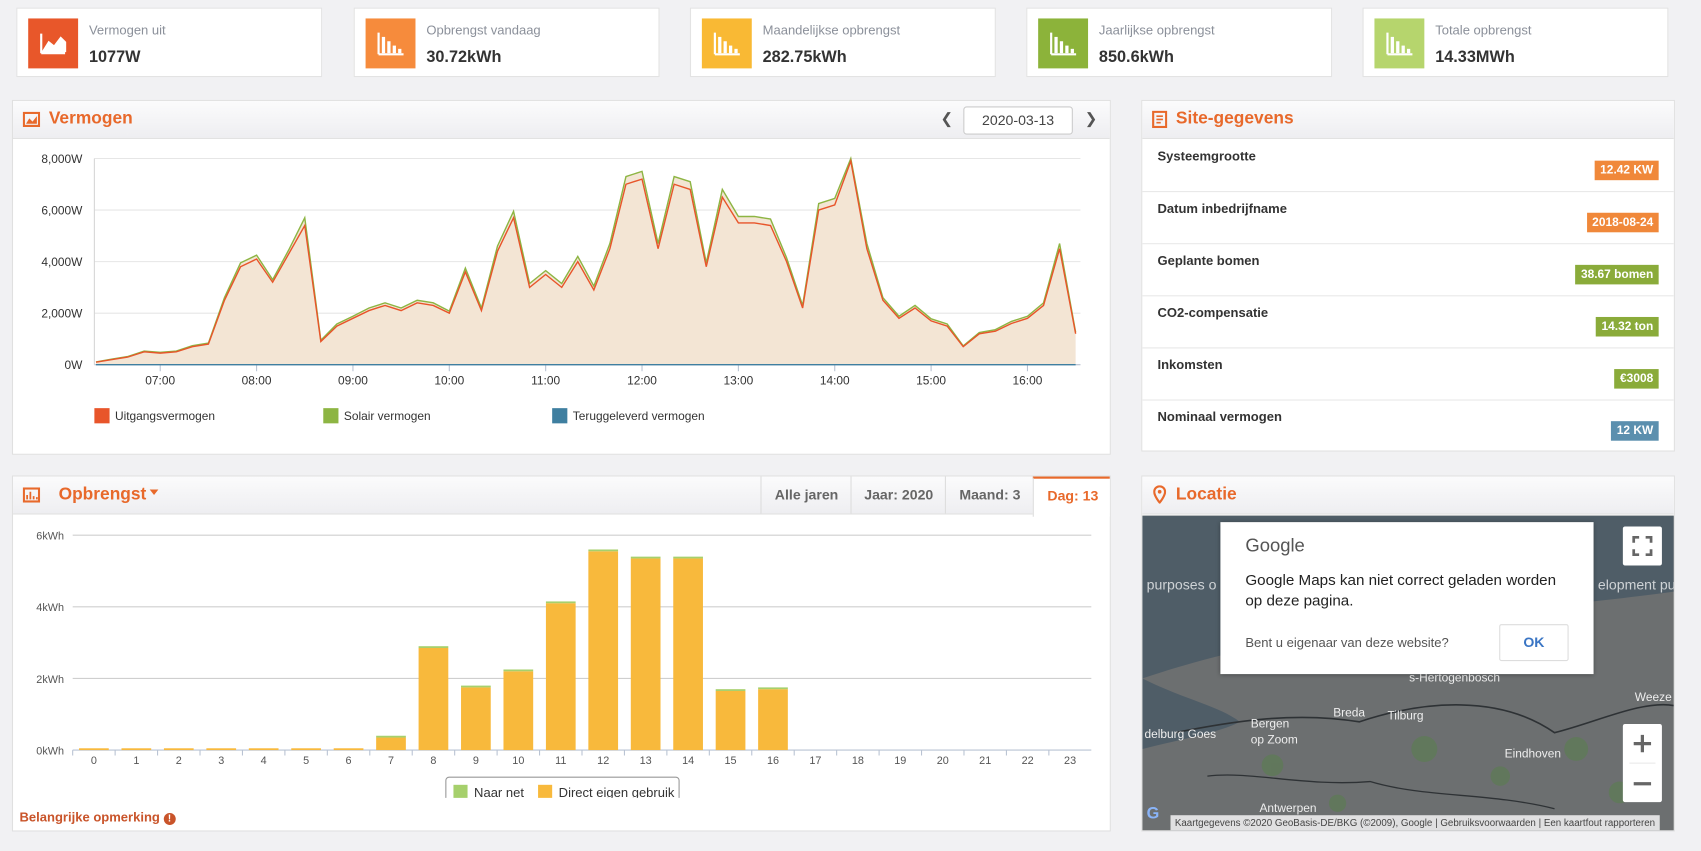 The width and height of the screenshot is (1701, 851). Describe the element at coordinates (842, 42) in the screenshot. I see `stat-card: Maandelijkse opbrengst 282.75kWh` at that location.